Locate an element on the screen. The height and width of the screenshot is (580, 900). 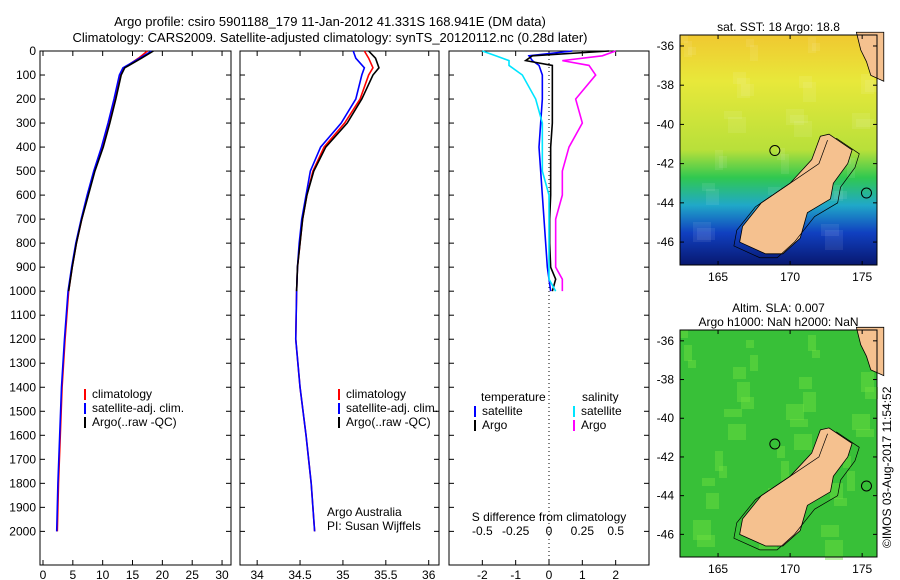
y-tick-label: -36 is located at coordinates (666, 46).